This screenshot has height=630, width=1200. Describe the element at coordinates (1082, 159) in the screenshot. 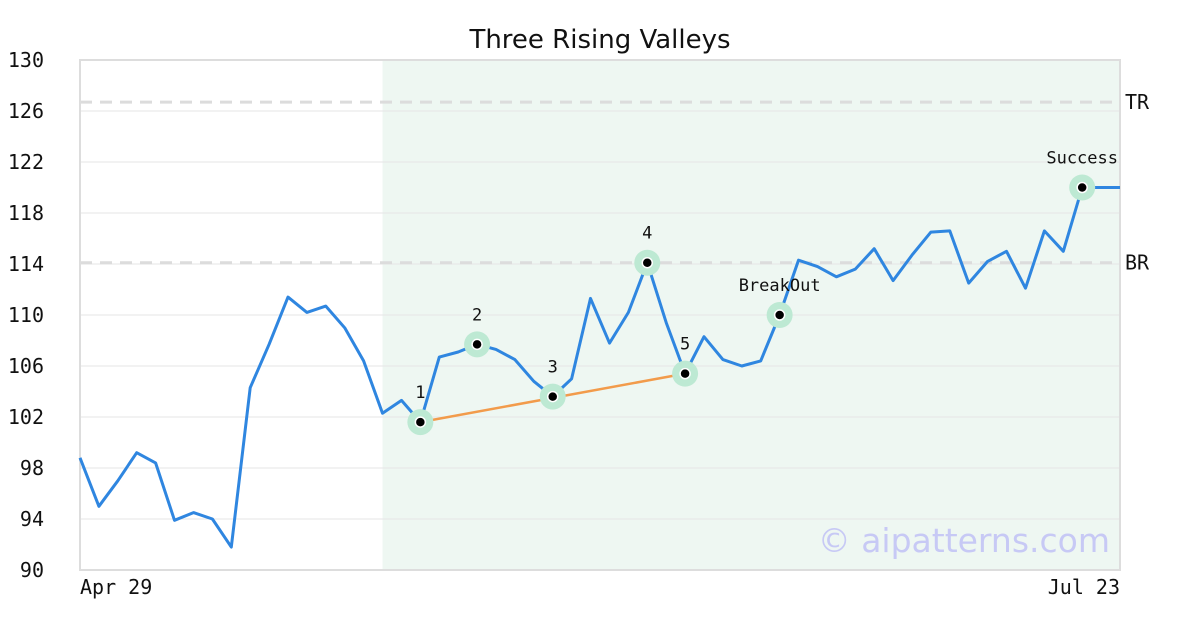

I see `point-annotation-label: Success` at that location.